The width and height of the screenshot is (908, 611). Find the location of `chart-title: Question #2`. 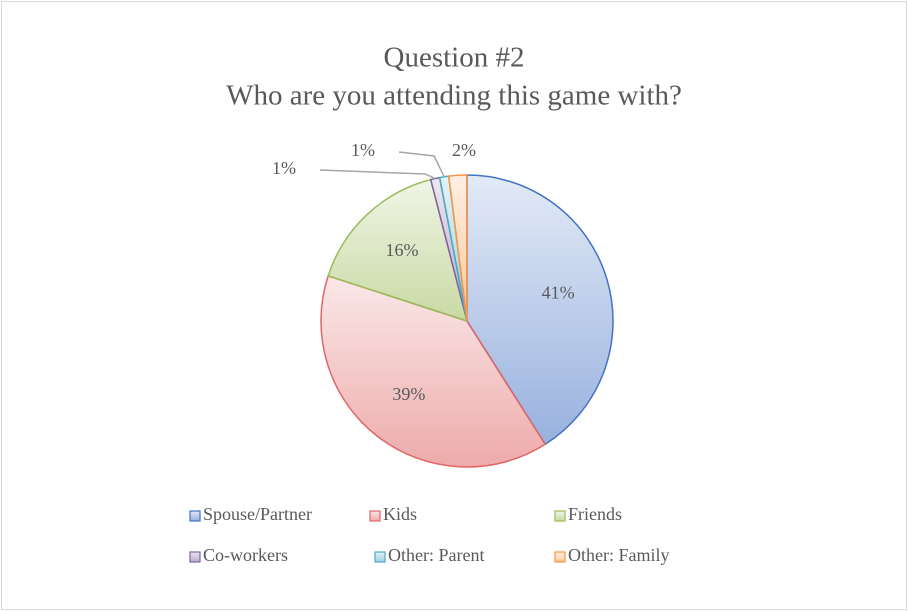

chart-title: Question #2 is located at coordinates (454, 58).